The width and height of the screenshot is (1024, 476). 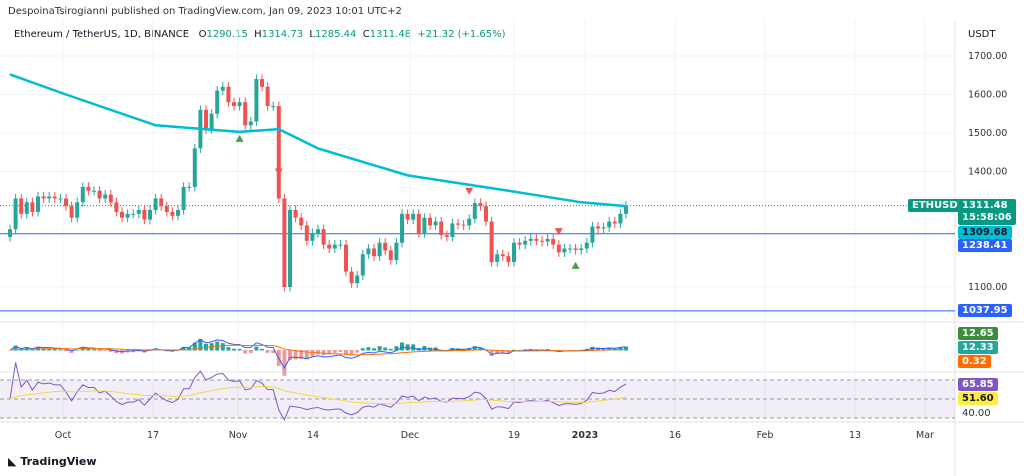 What do you see at coordinates (978, 347) in the screenshot?
I see `macd-tag: 12.33` at bounding box center [978, 347].